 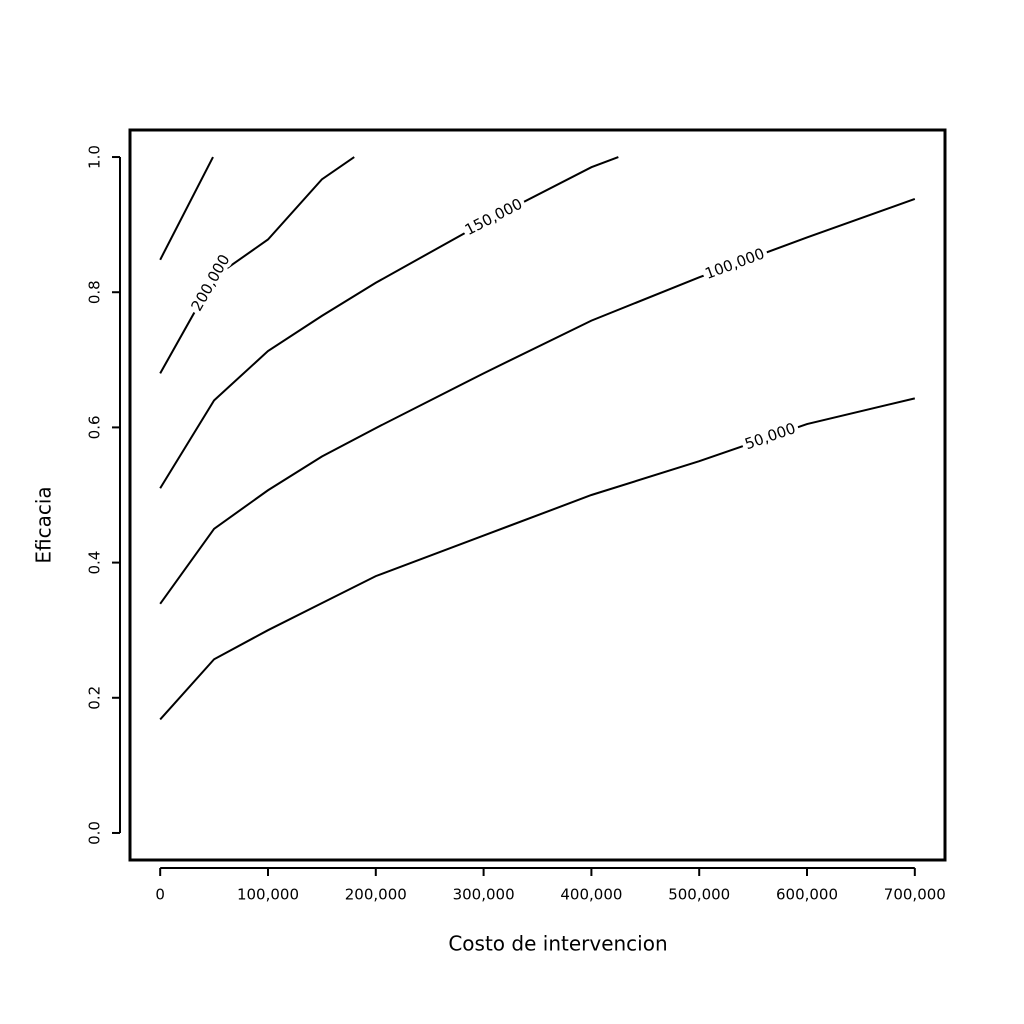 I want to click on contour-label: 200,000, so click(x=210, y=282).